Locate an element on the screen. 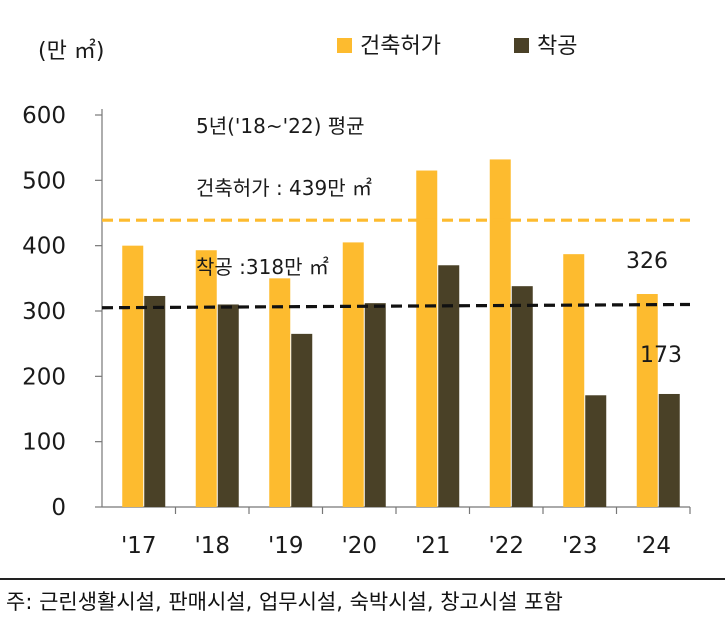  legend-swatch-permits is located at coordinates (344, 45).